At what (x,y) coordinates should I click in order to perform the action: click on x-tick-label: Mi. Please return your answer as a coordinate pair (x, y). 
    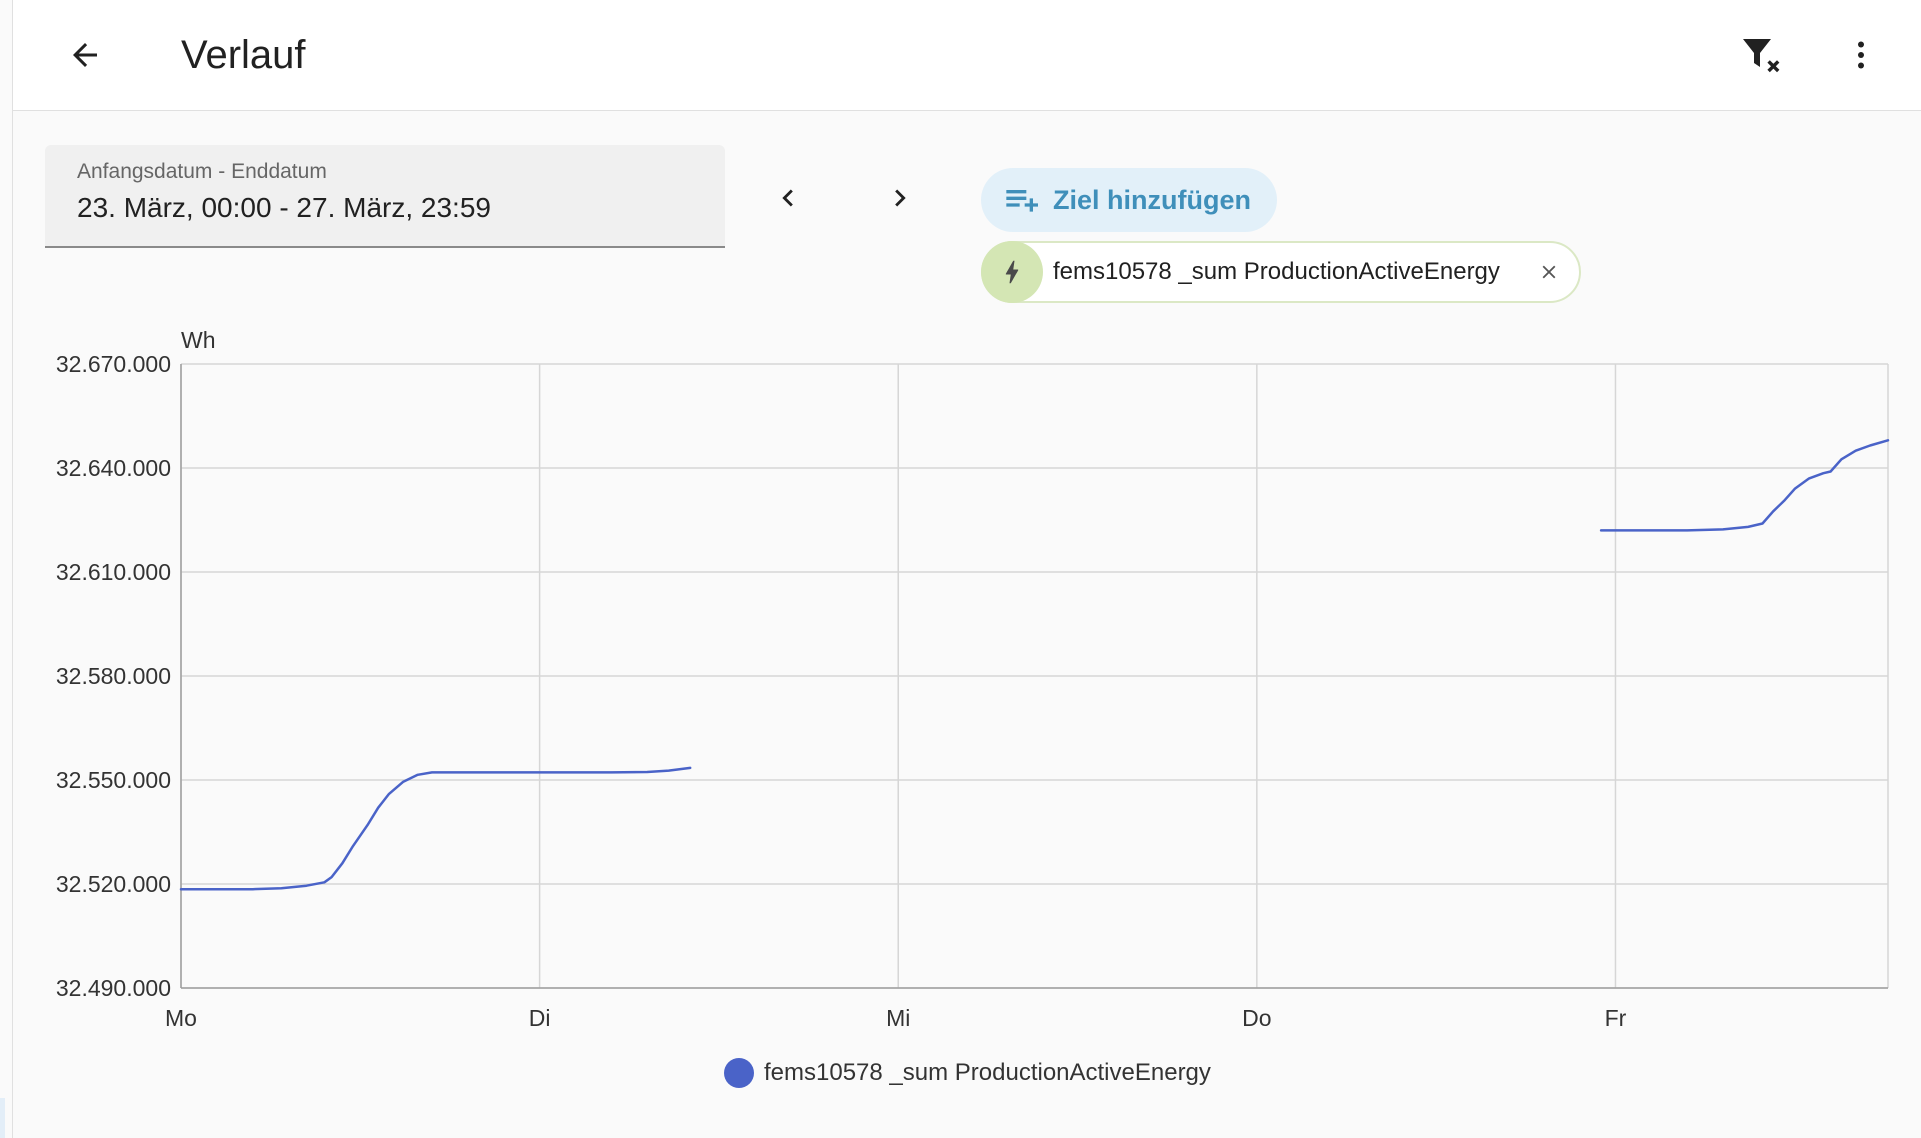
    Looking at the image, I should click on (898, 1018).